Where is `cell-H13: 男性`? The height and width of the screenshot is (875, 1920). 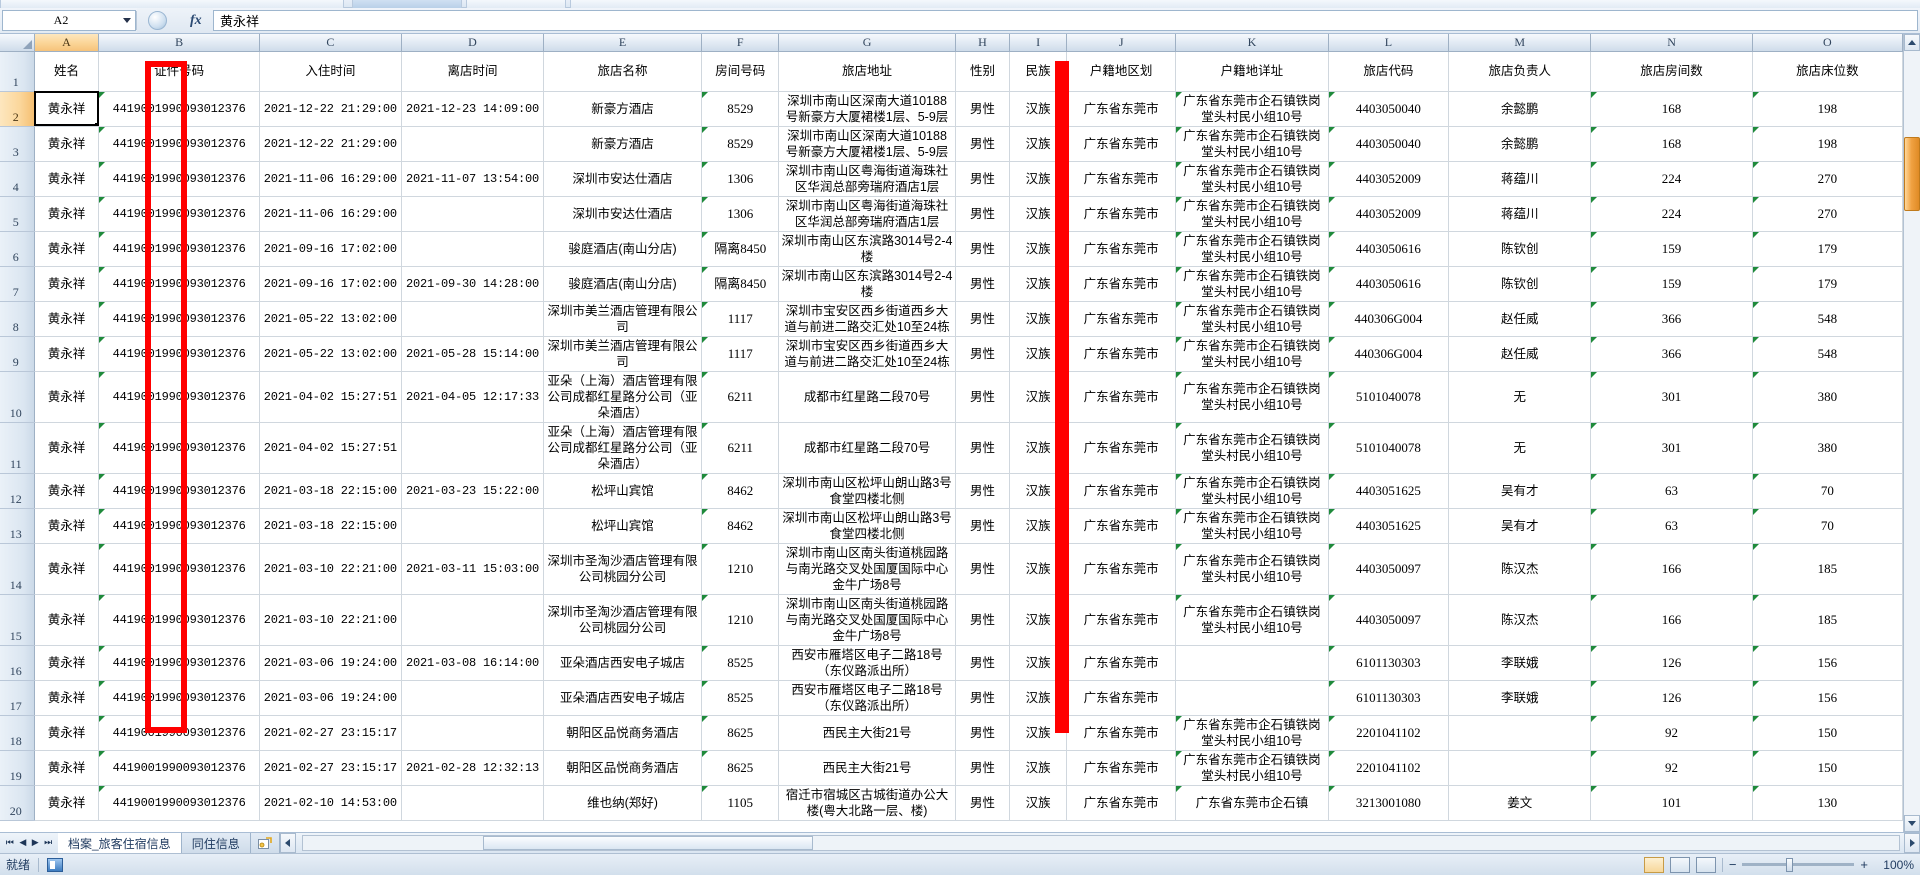
cell-H13: 男性 is located at coordinates (983, 526).